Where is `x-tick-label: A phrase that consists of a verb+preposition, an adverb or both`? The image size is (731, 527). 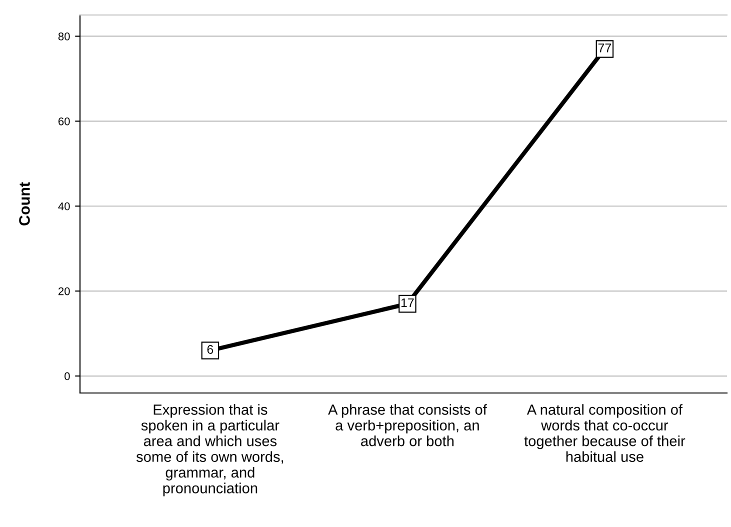
x-tick-label: A phrase that consists of a verb+preposition, an adverb or both is located at coordinates (407, 425).